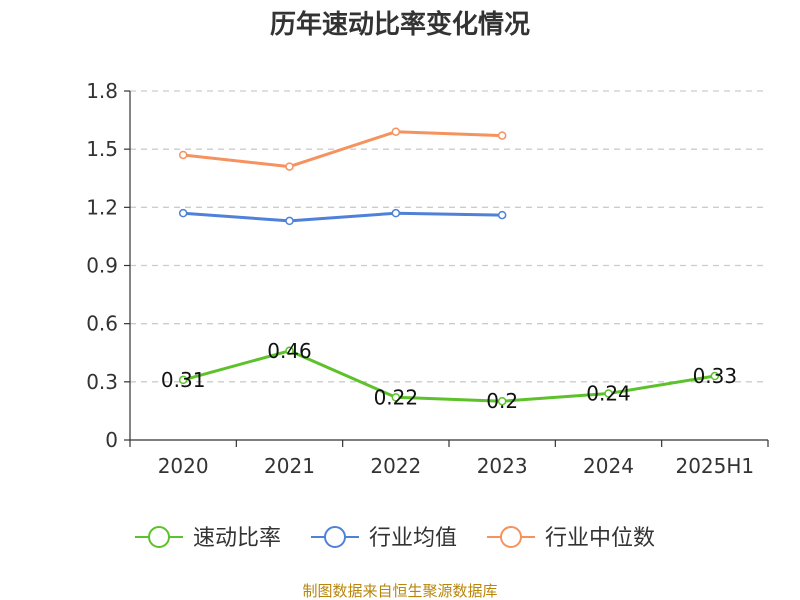 This screenshot has height=600, width=800. Describe the element at coordinates (289, 466) in the screenshot. I see `x-tick-label-1: 2021` at that location.